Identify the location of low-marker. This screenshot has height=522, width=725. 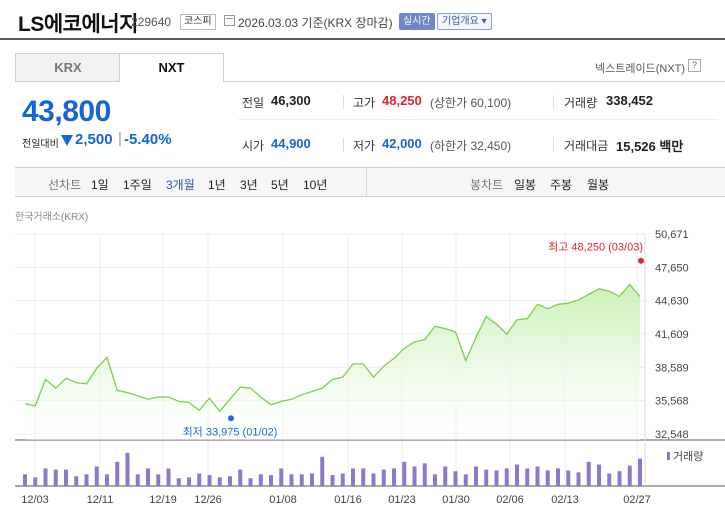
(231, 418).